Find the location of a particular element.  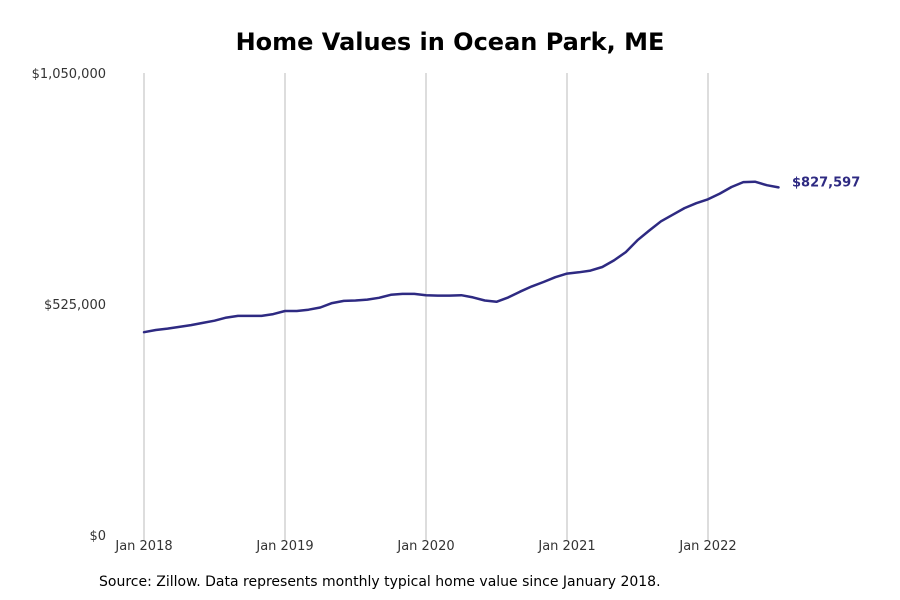

y-tick-label: $1,050,000 is located at coordinates (69, 74).